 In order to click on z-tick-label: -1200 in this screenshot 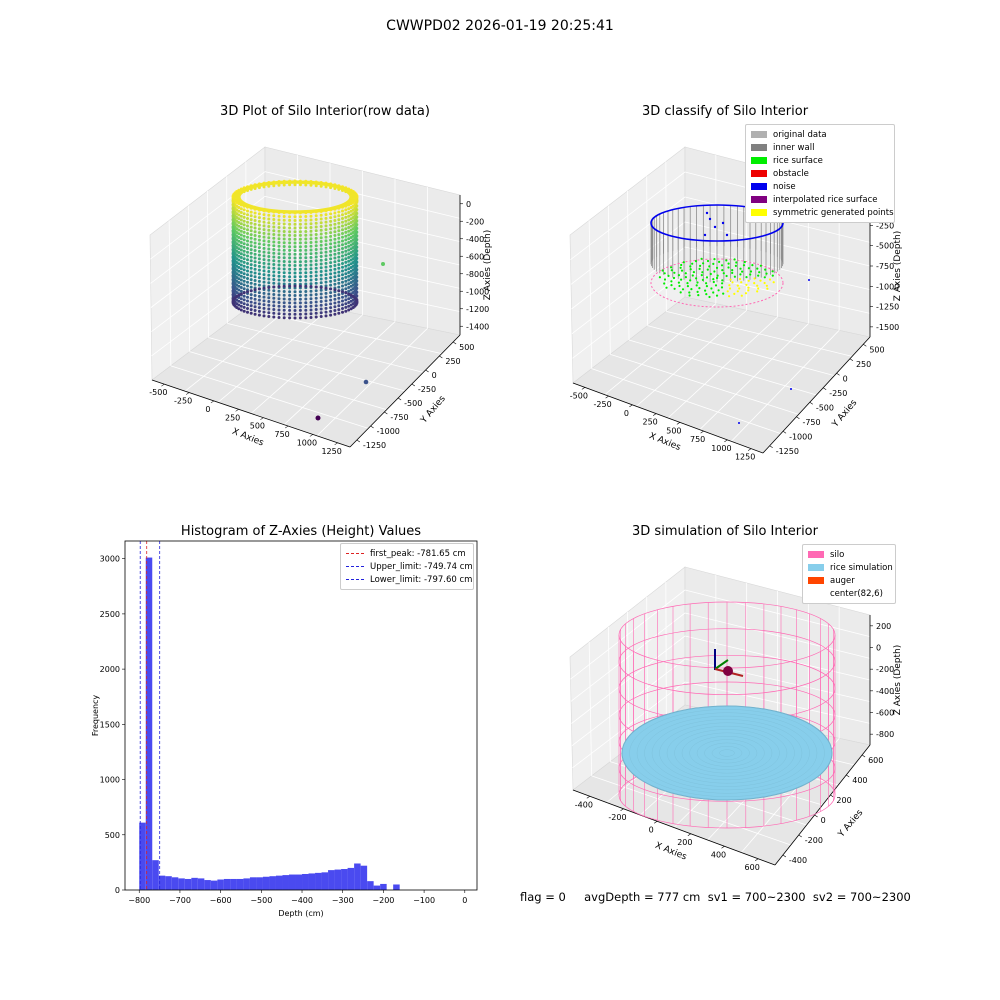, I will do `click(477, 309)`.